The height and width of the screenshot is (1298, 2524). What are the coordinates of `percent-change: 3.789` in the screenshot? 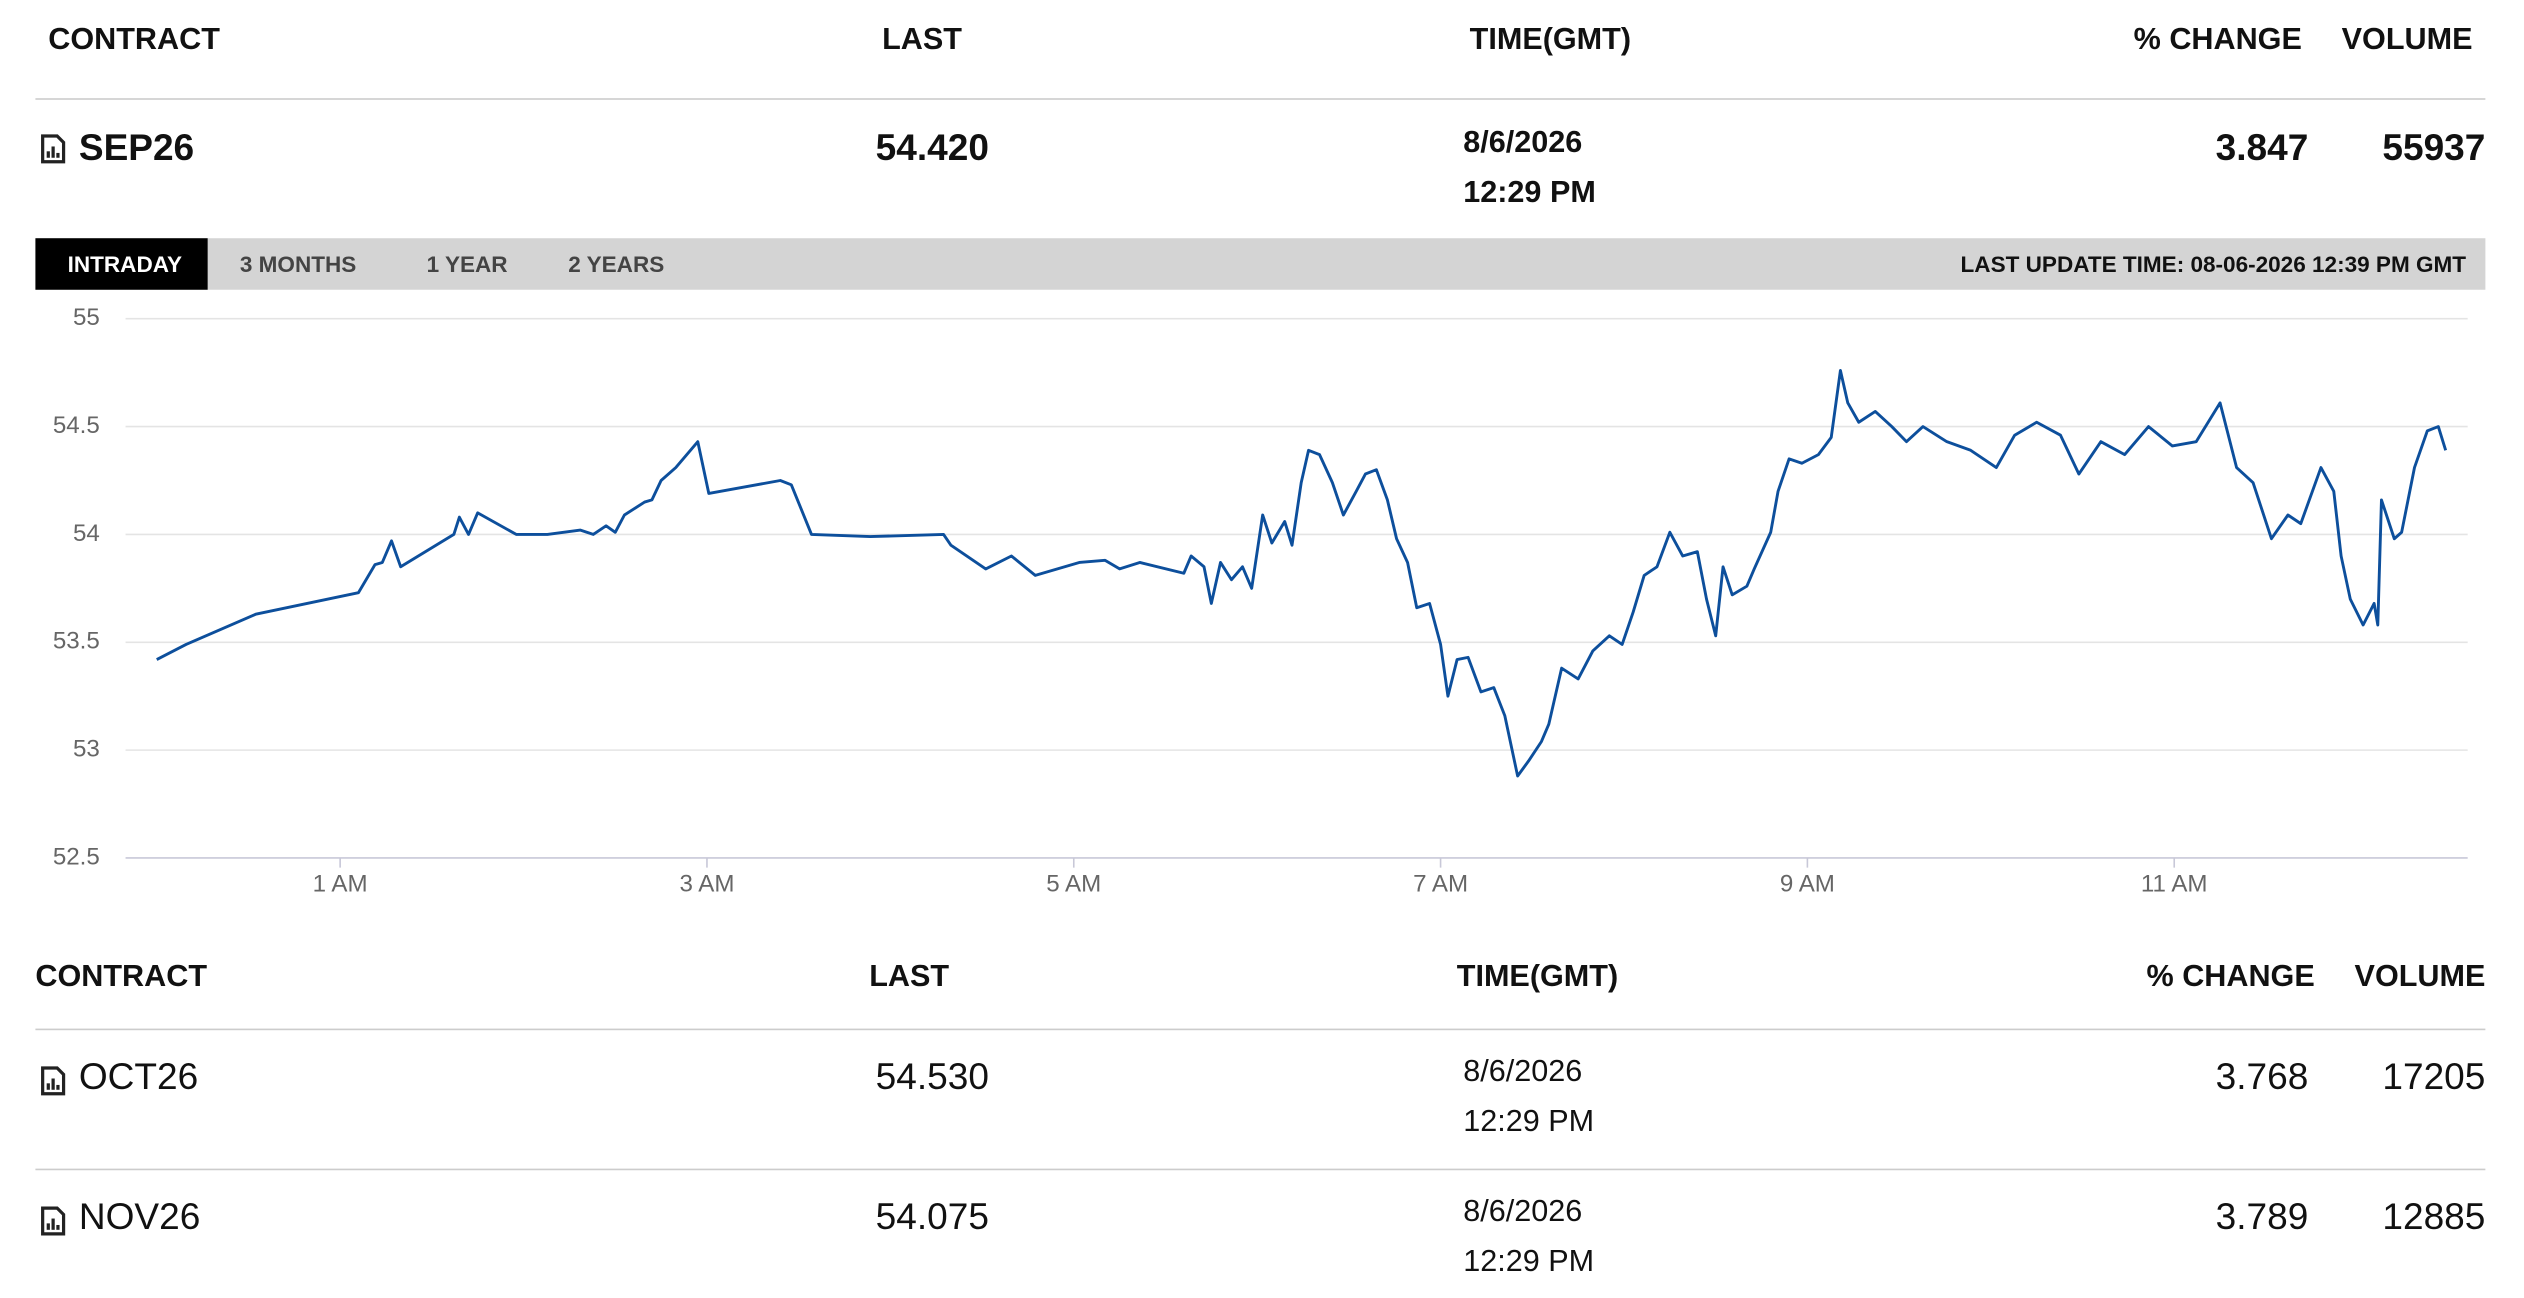 It's located at (2262, 1216).